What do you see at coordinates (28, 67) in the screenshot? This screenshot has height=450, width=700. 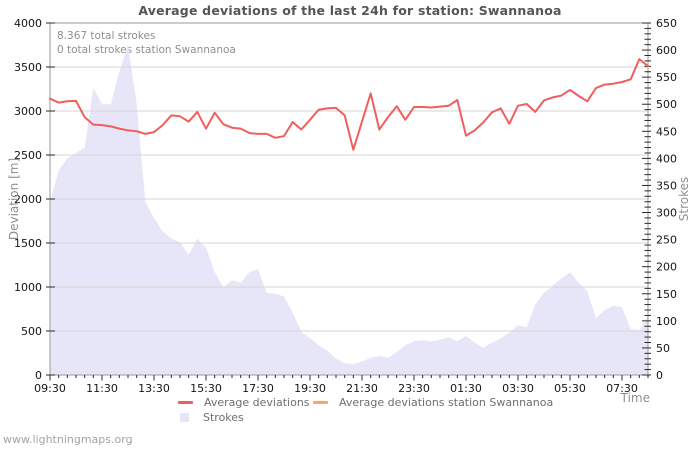 I see `y-left-tick-label: 3500` at bounding box center [28, 67].